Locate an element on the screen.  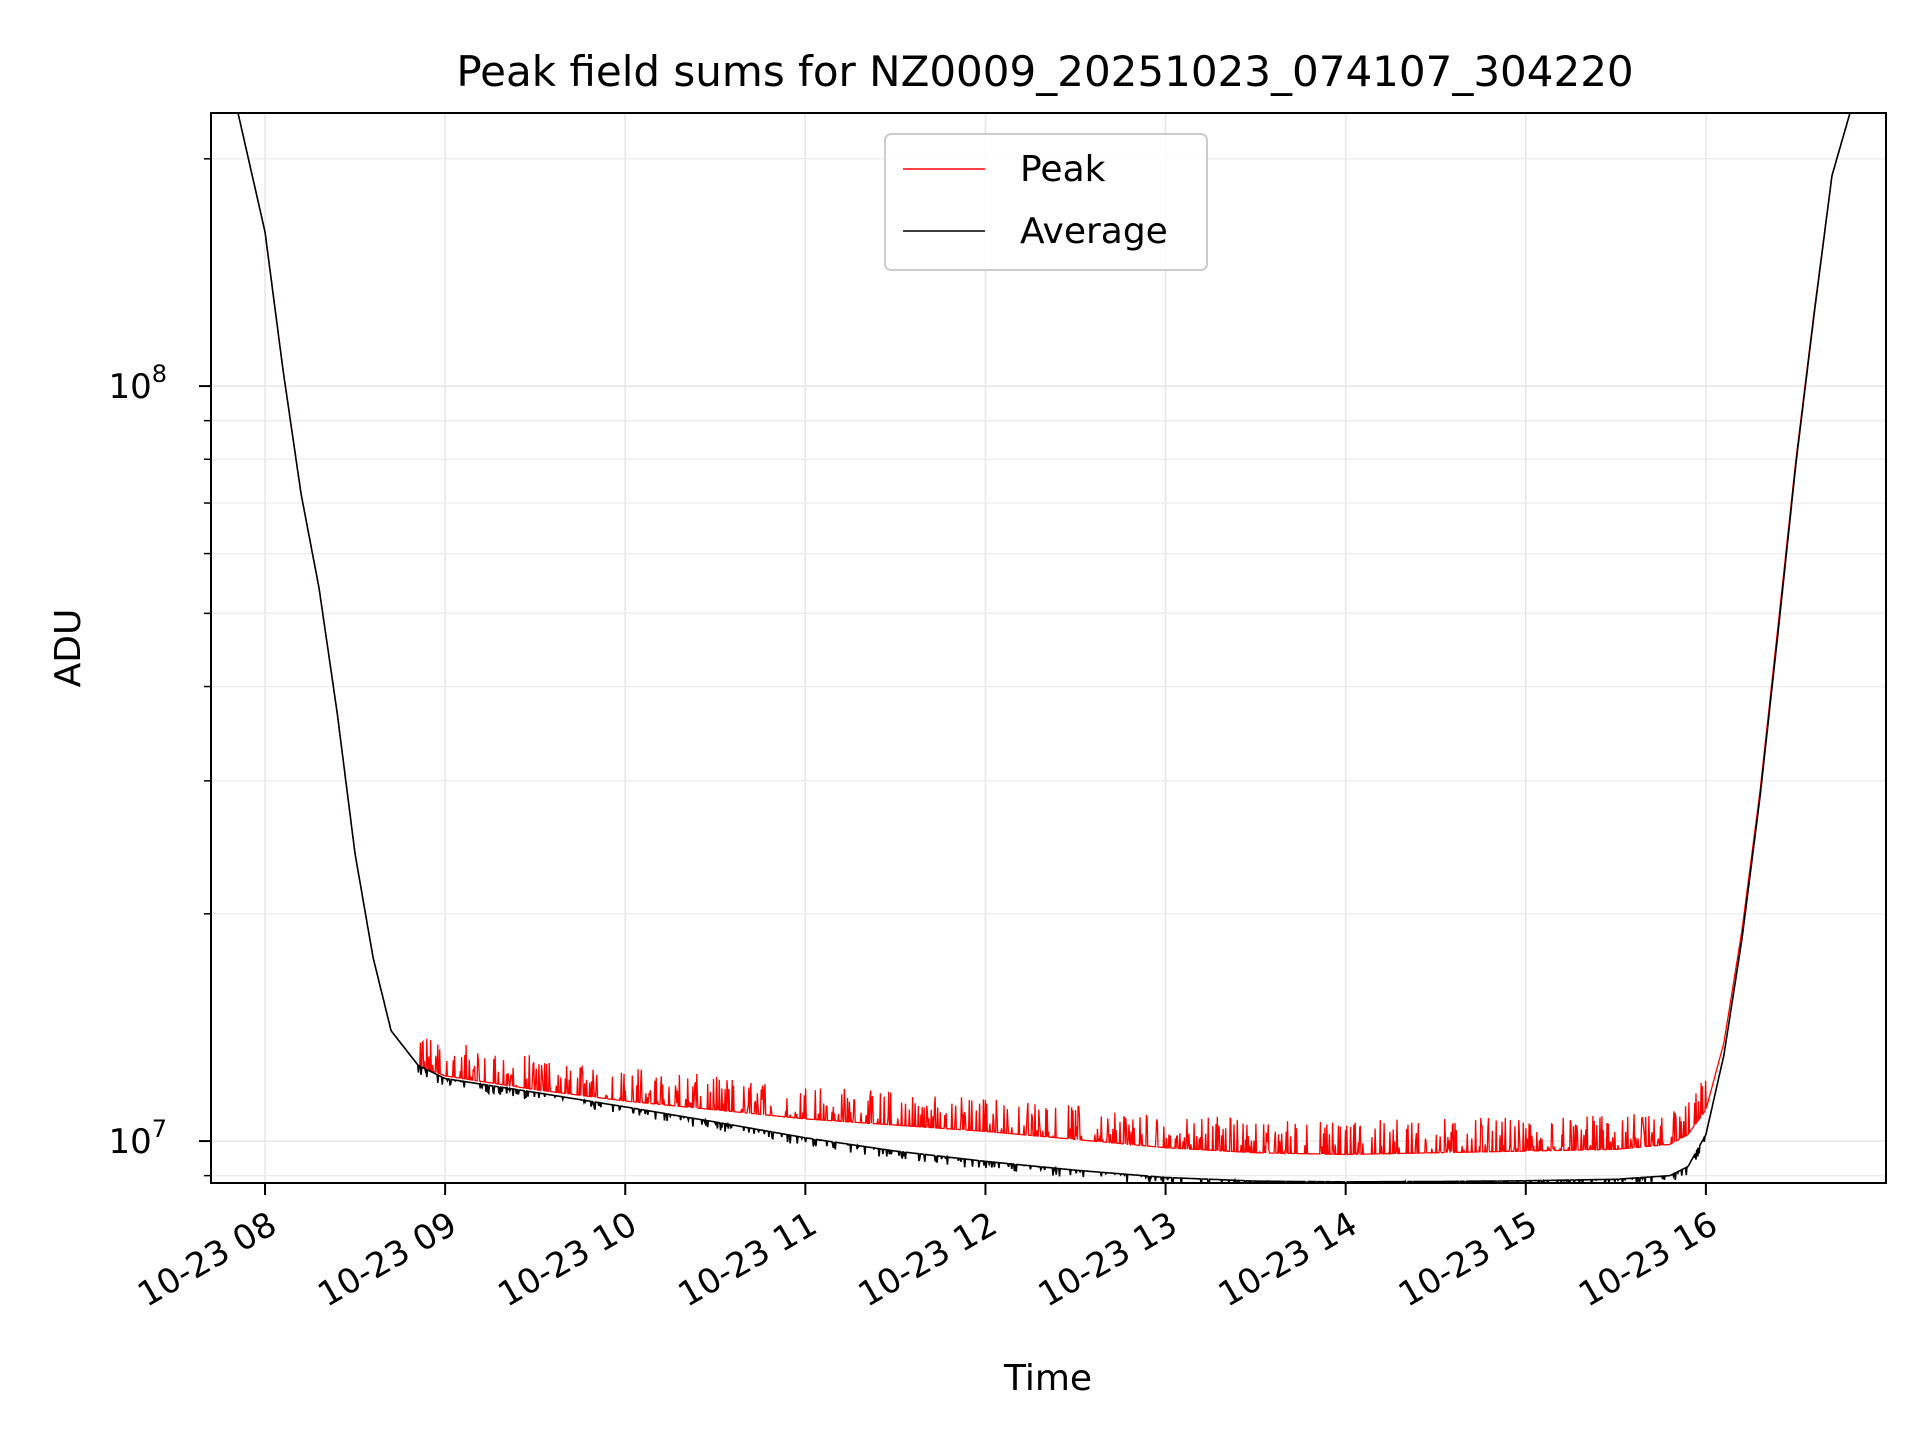
legend: Peak Average is located at coordinates (1046, 202).